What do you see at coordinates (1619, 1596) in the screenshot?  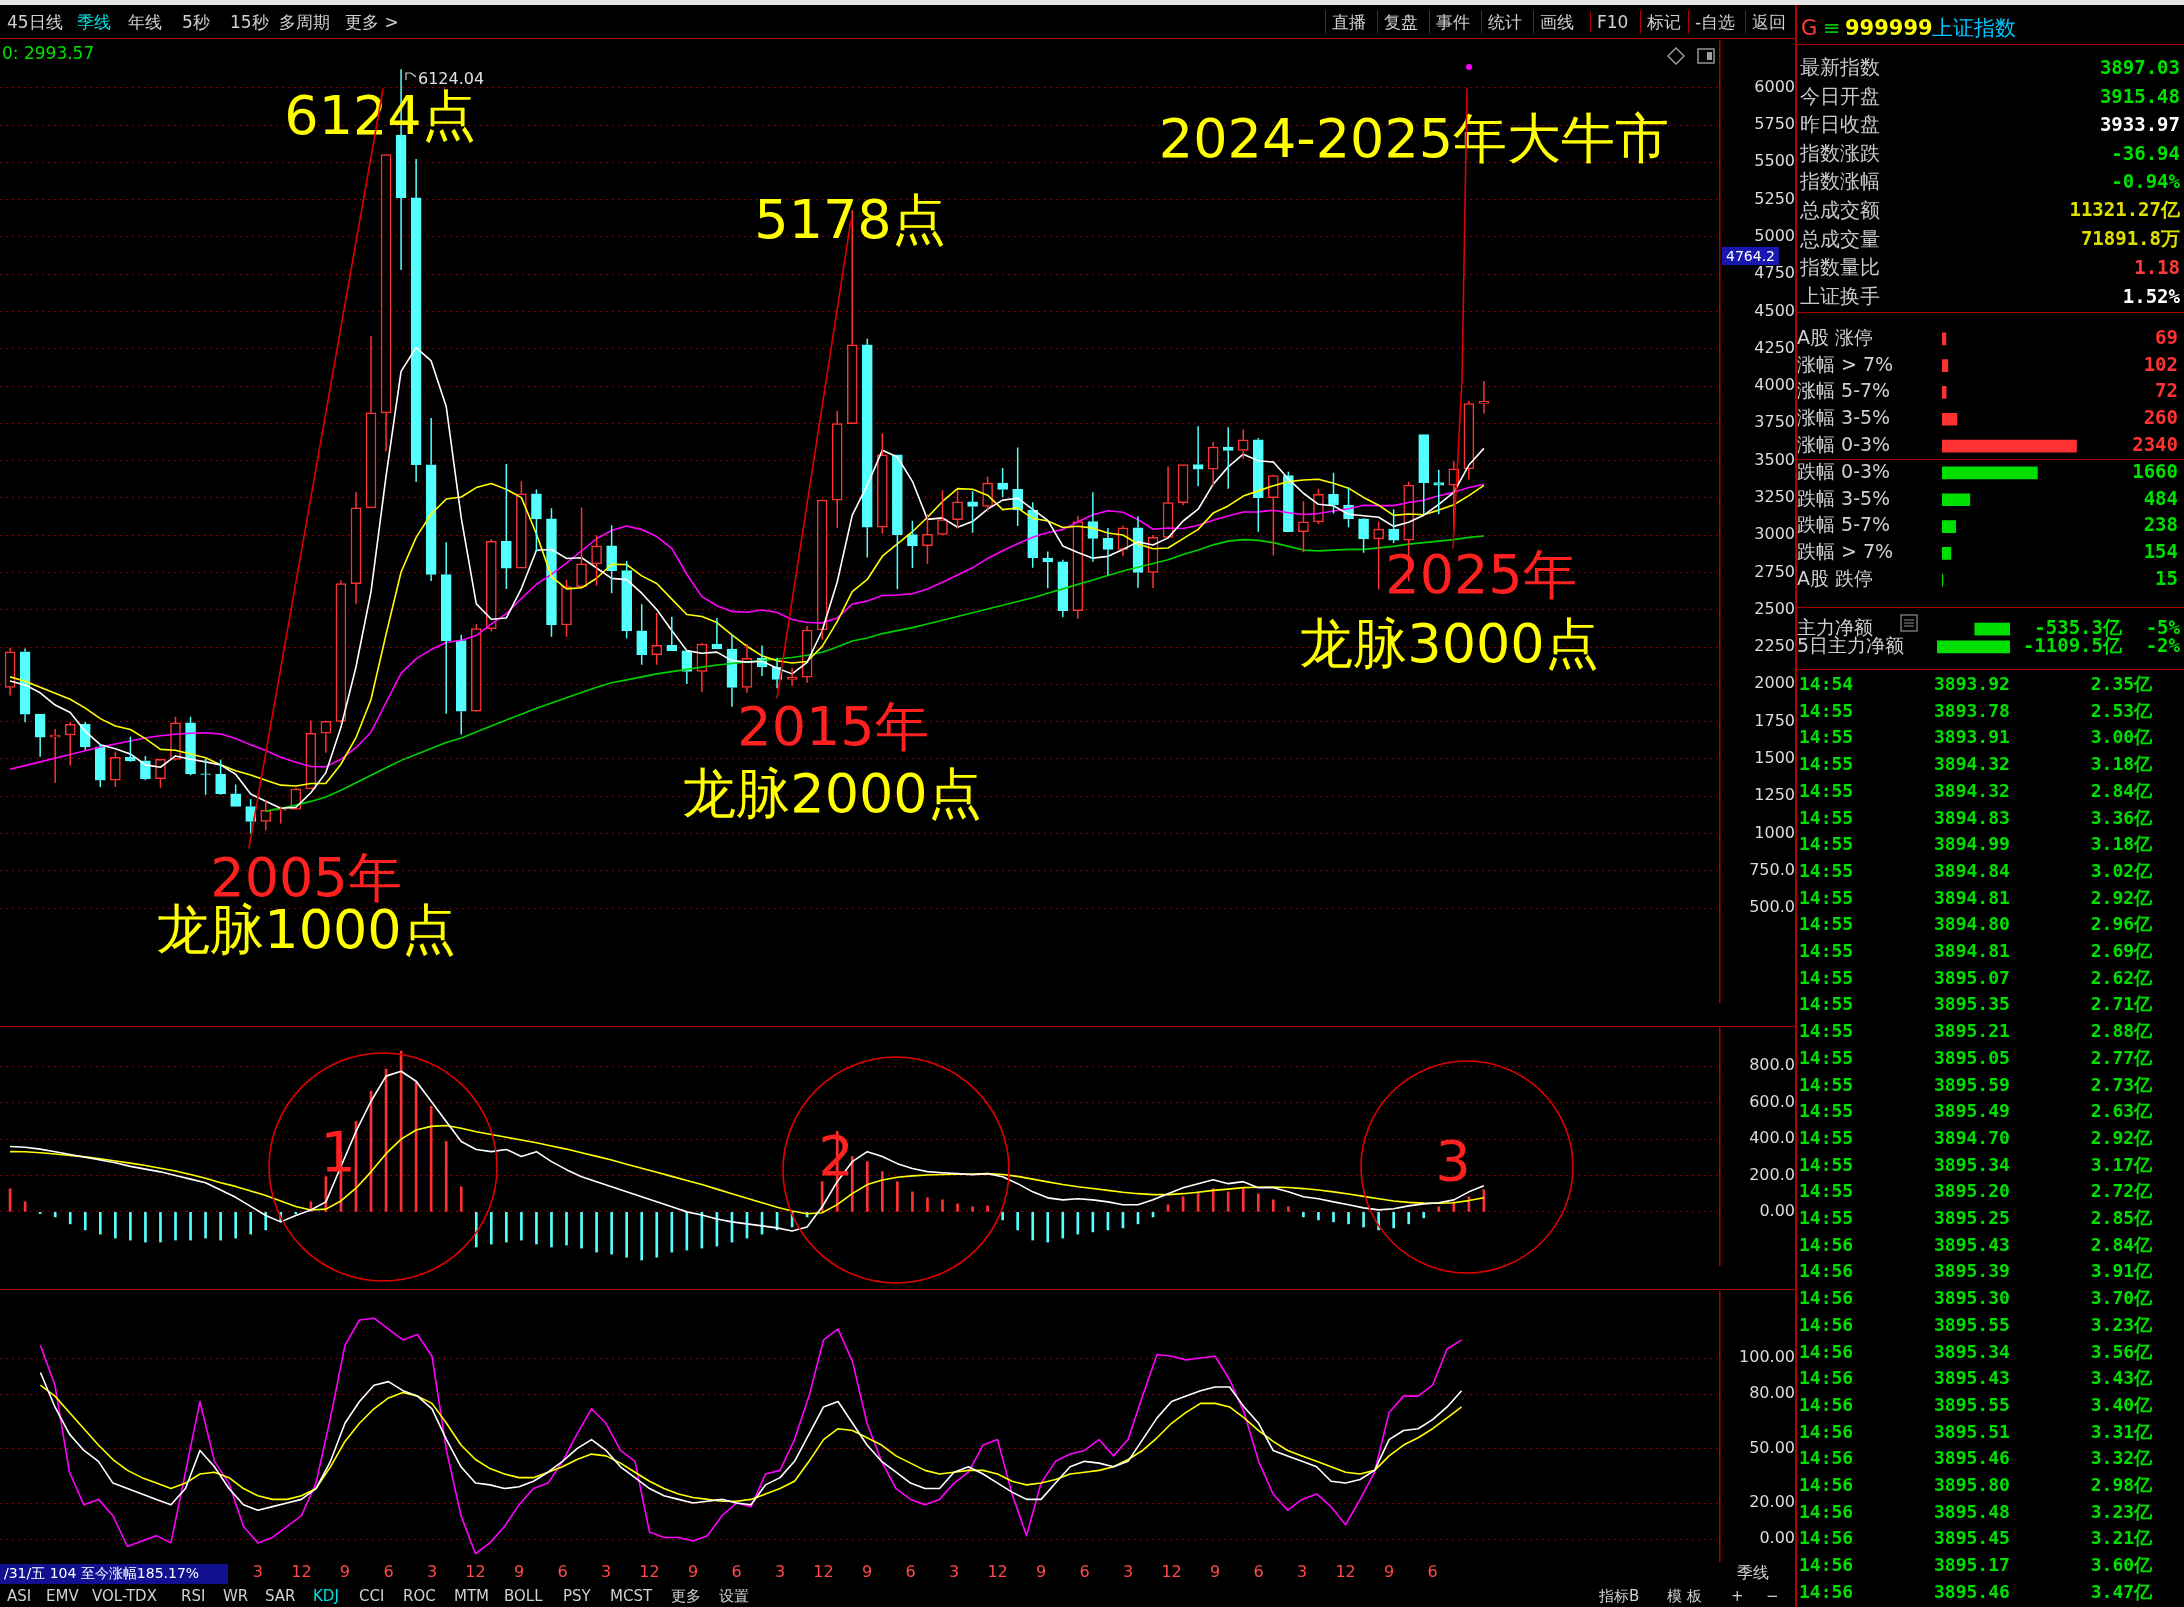 I see `text: 指标B` at bounding box center [1619, 1596].